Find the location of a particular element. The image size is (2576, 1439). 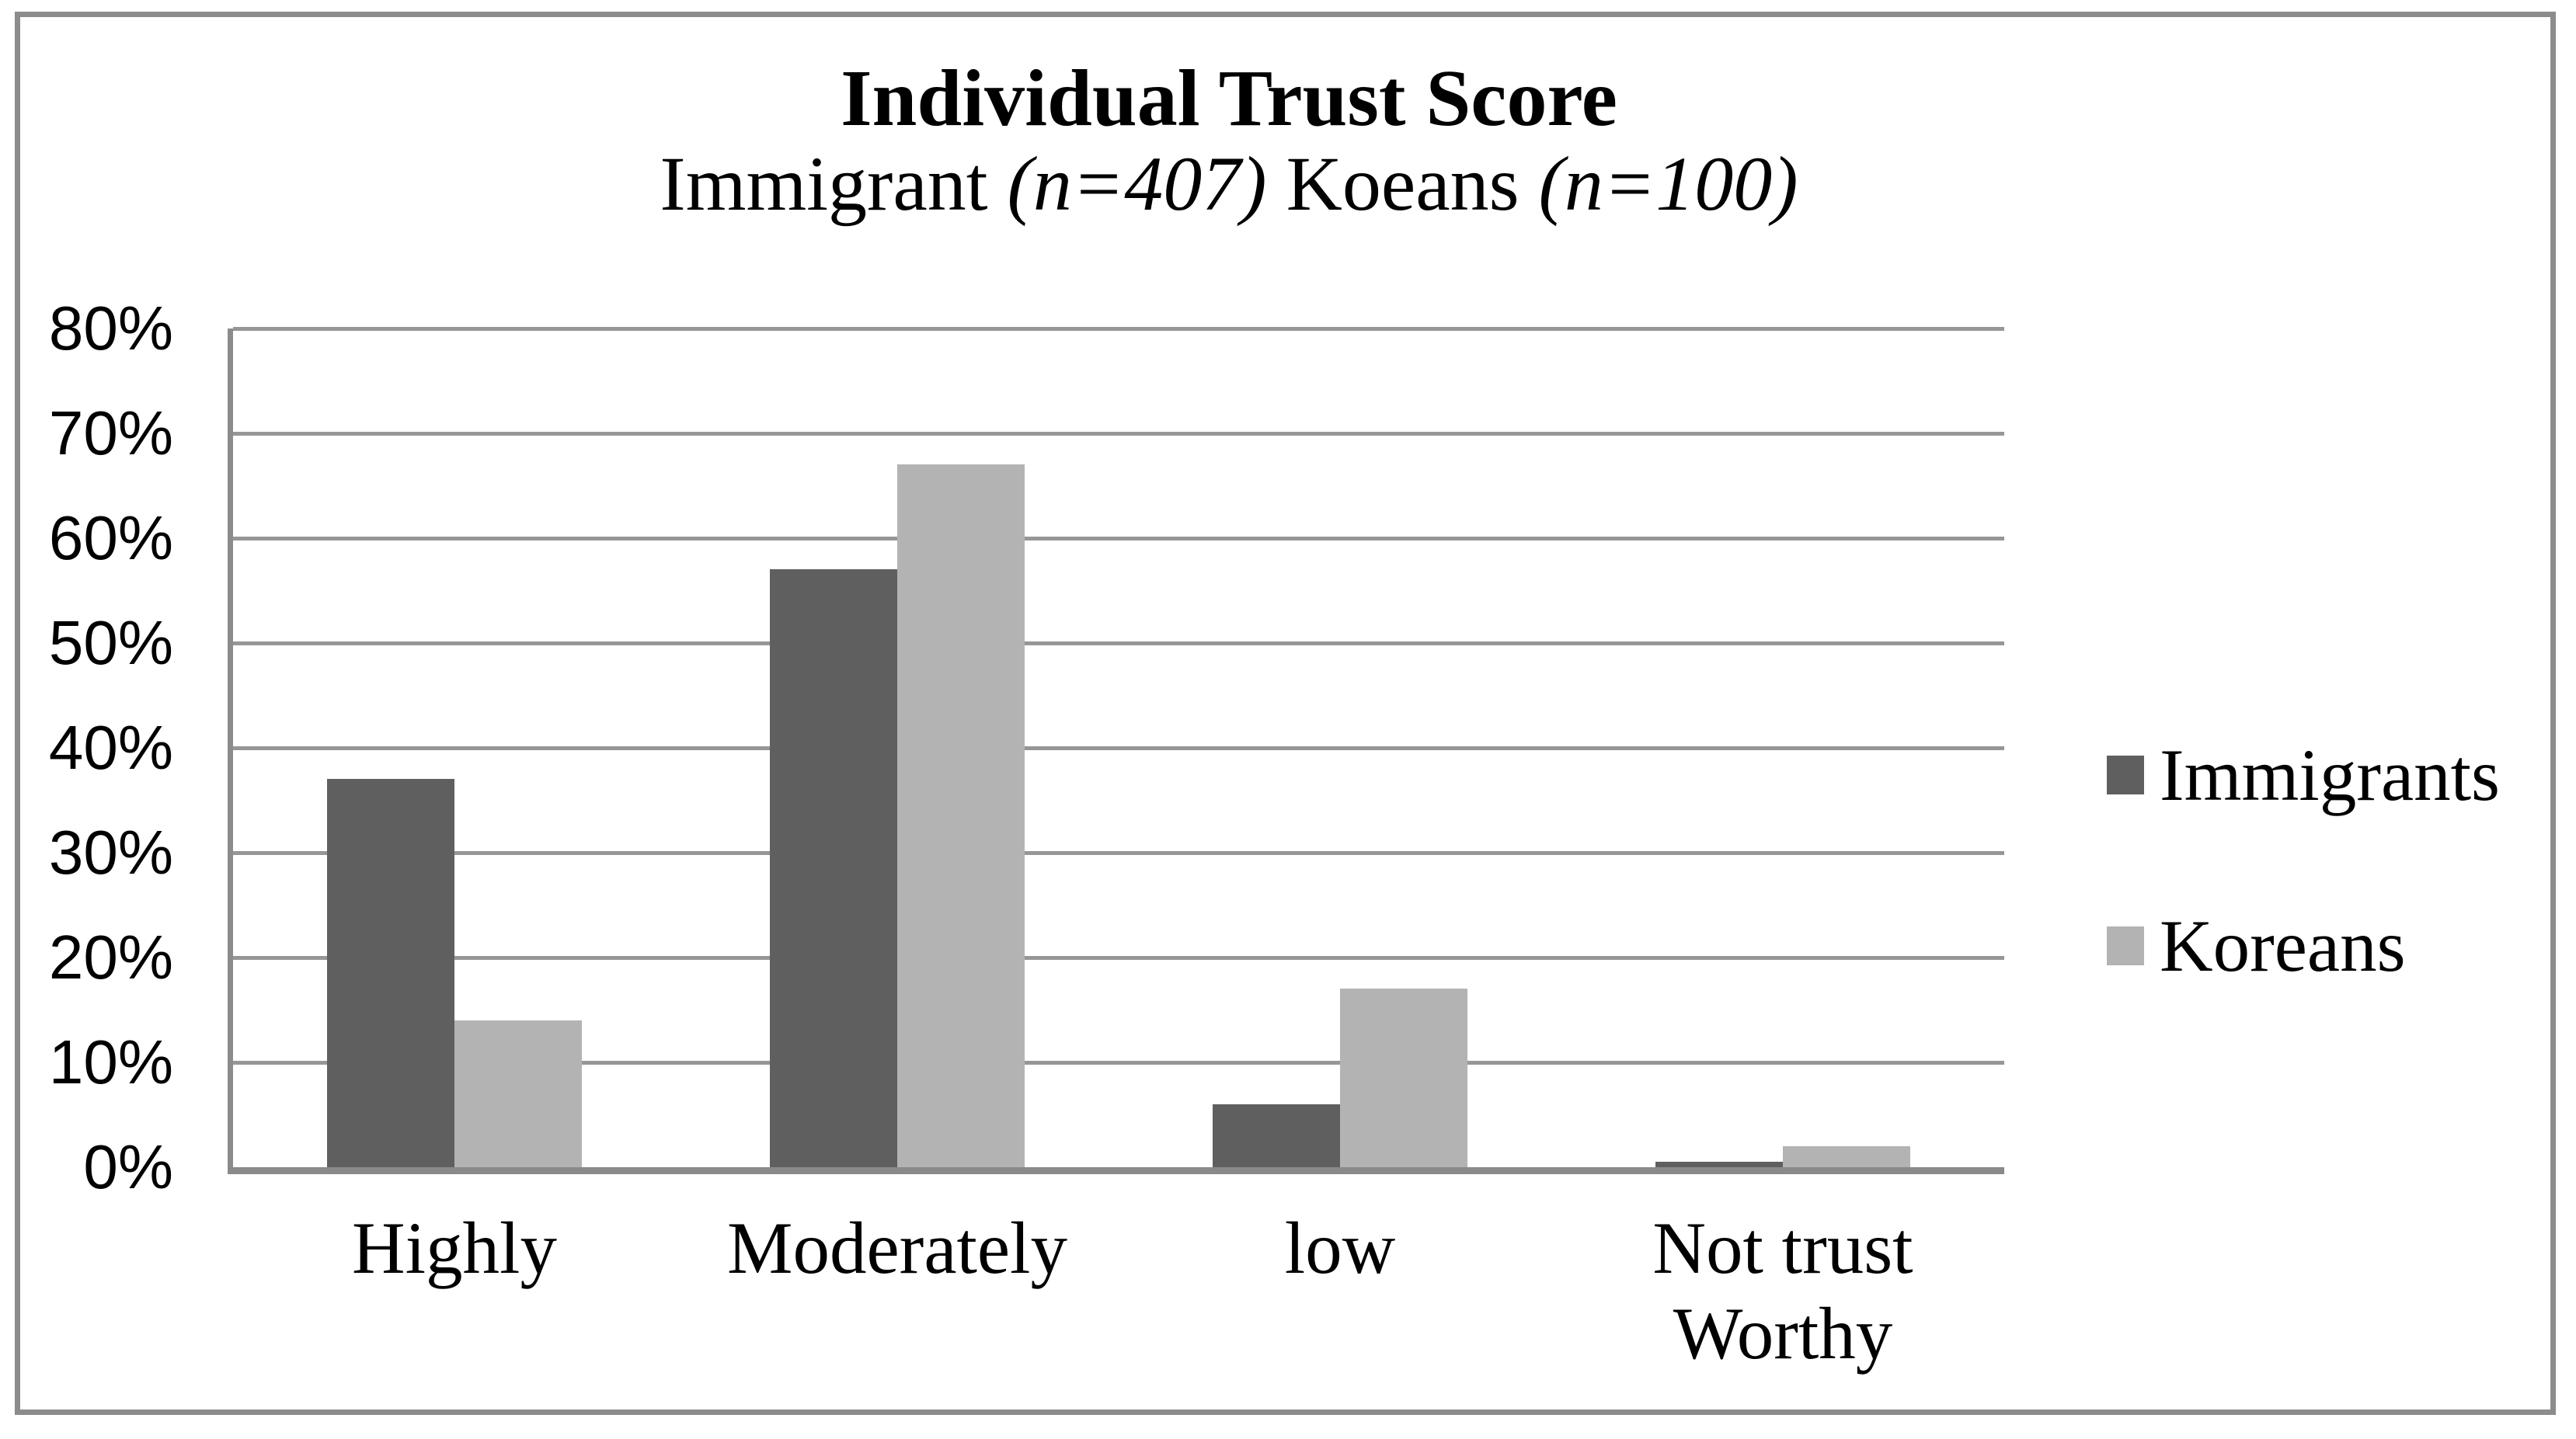

bar-koreans-highly is located at coordinates (518, 1093).